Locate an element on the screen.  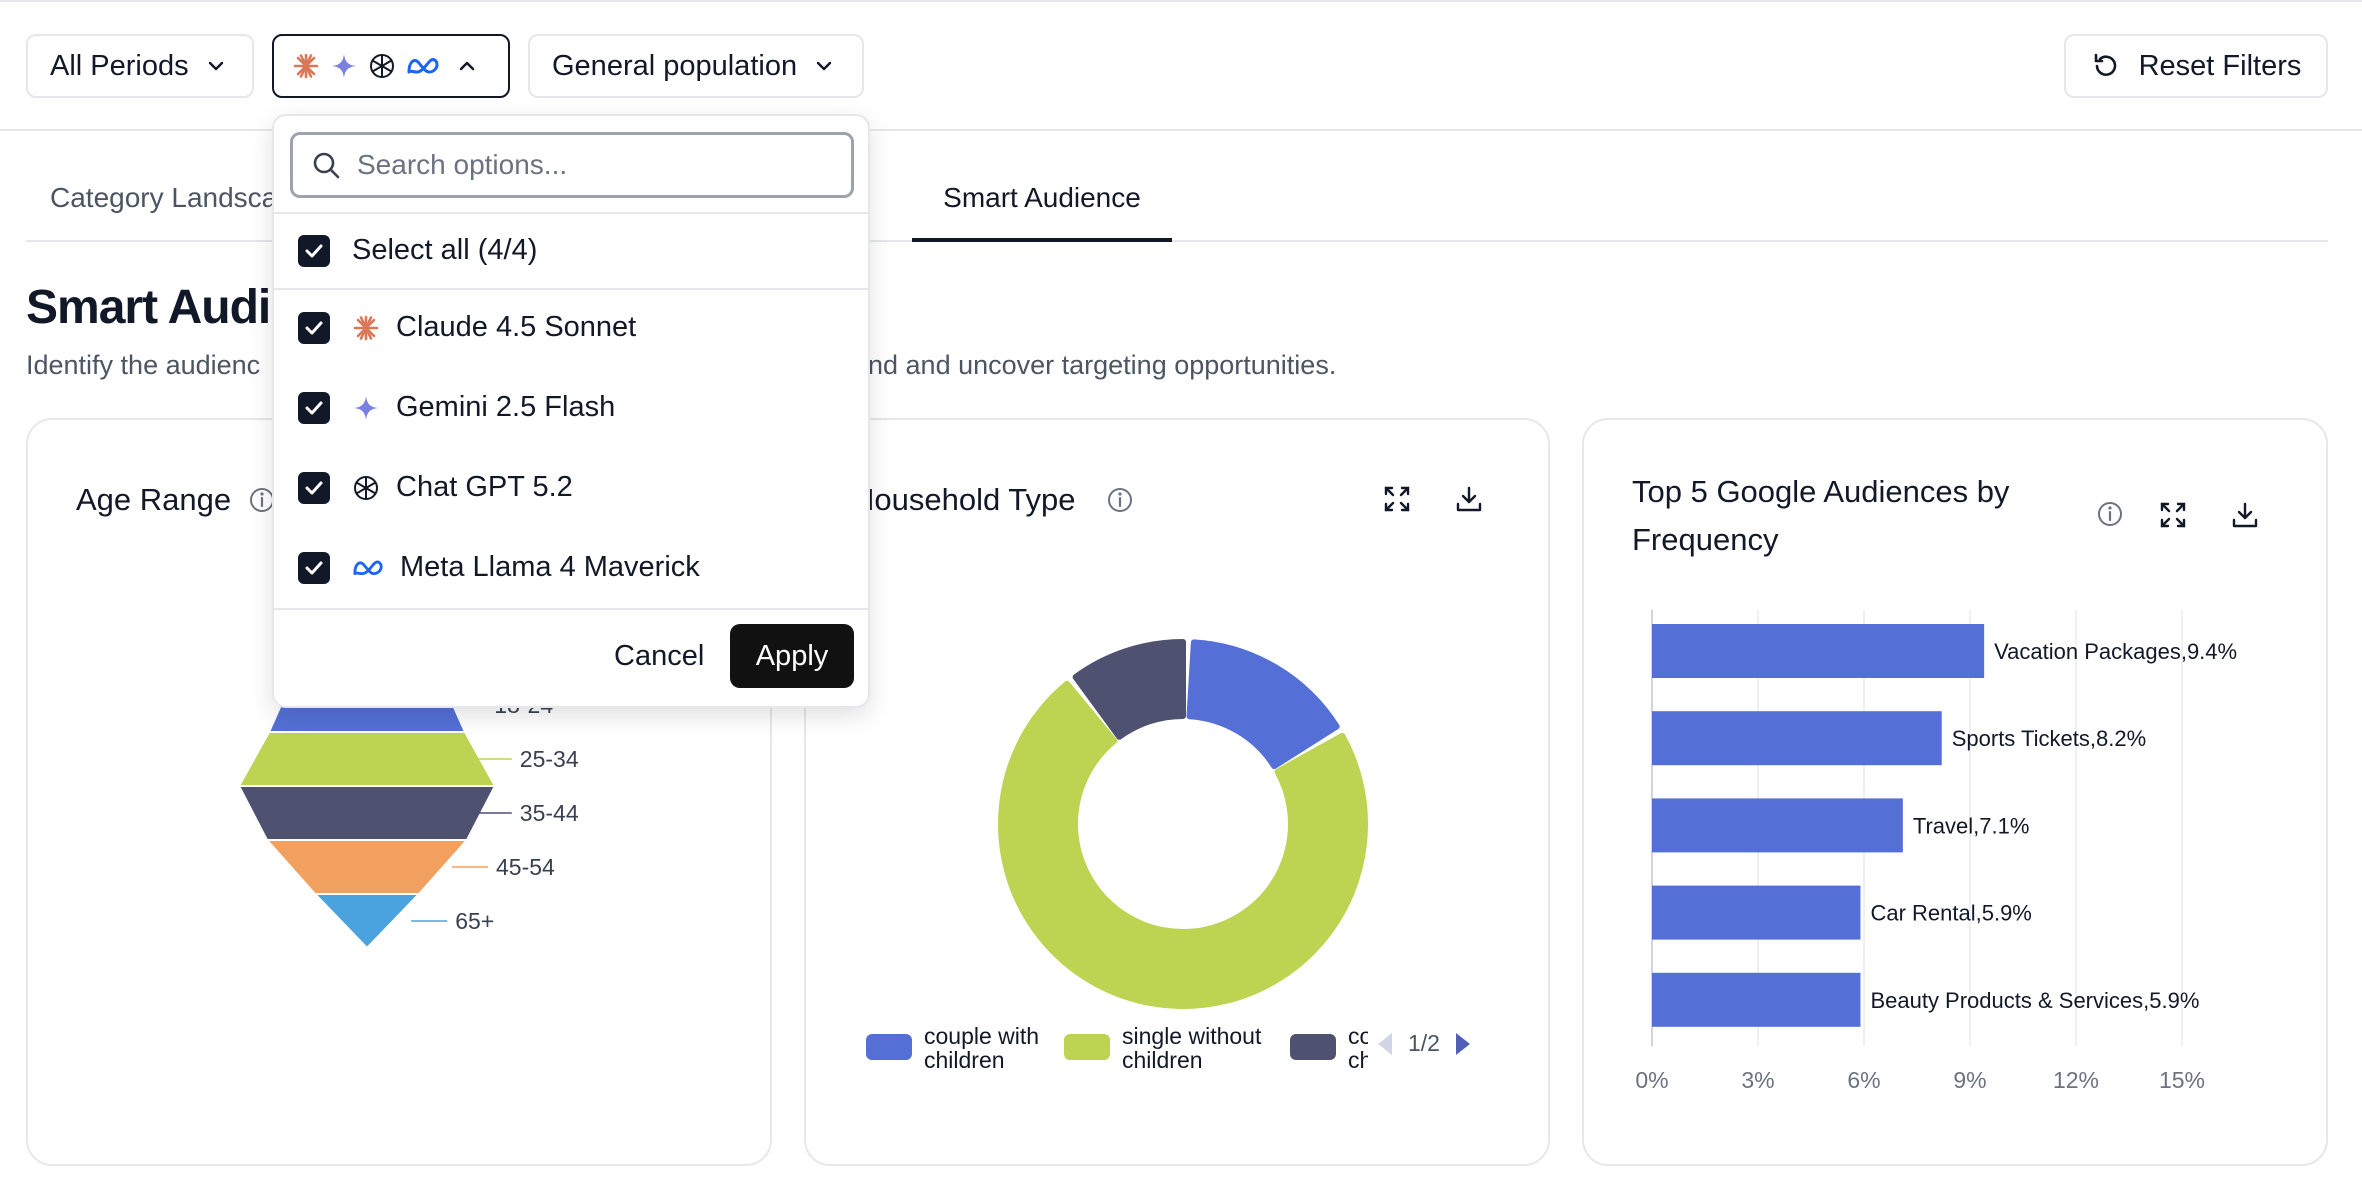
x-tick-label: 6% is located at coordinates (1863, 1080).